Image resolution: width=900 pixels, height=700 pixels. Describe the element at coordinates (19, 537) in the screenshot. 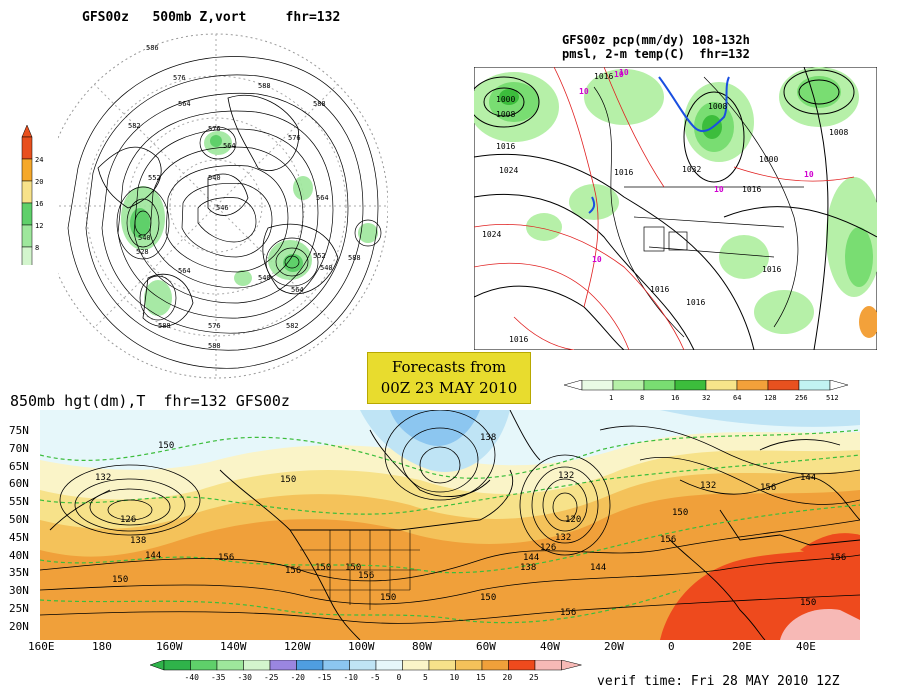

I see `lat-label: 45N` at that location.